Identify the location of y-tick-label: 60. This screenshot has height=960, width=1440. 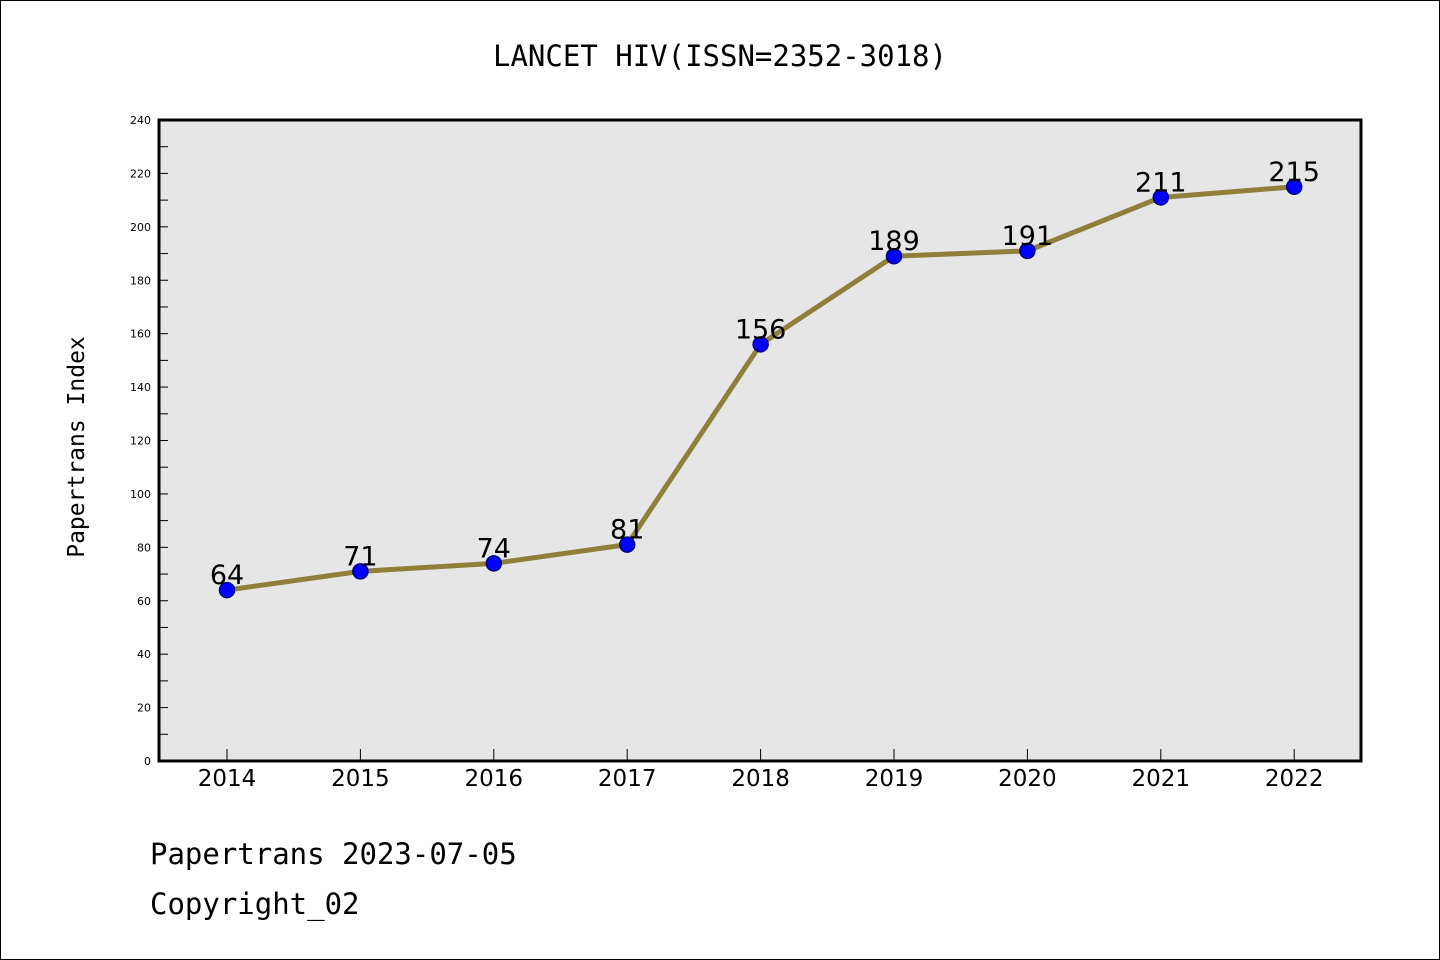
(144, 601).